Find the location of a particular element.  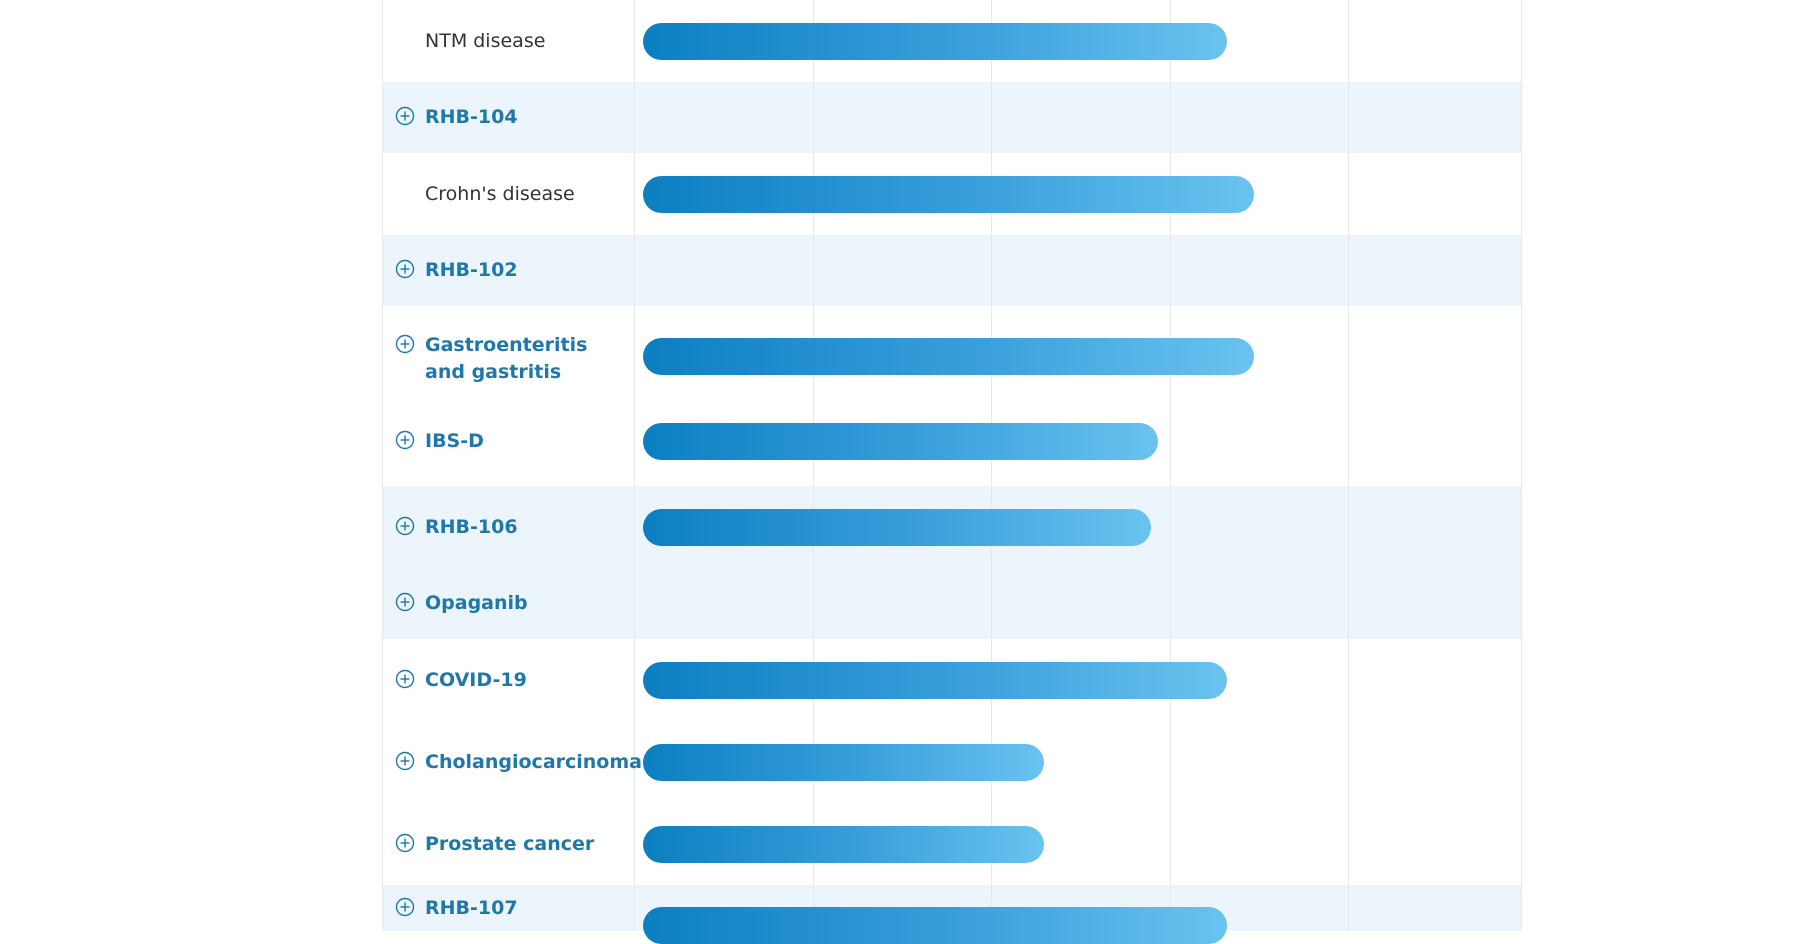

row-label-text: NTM disease is located at coordinates (485, 41).